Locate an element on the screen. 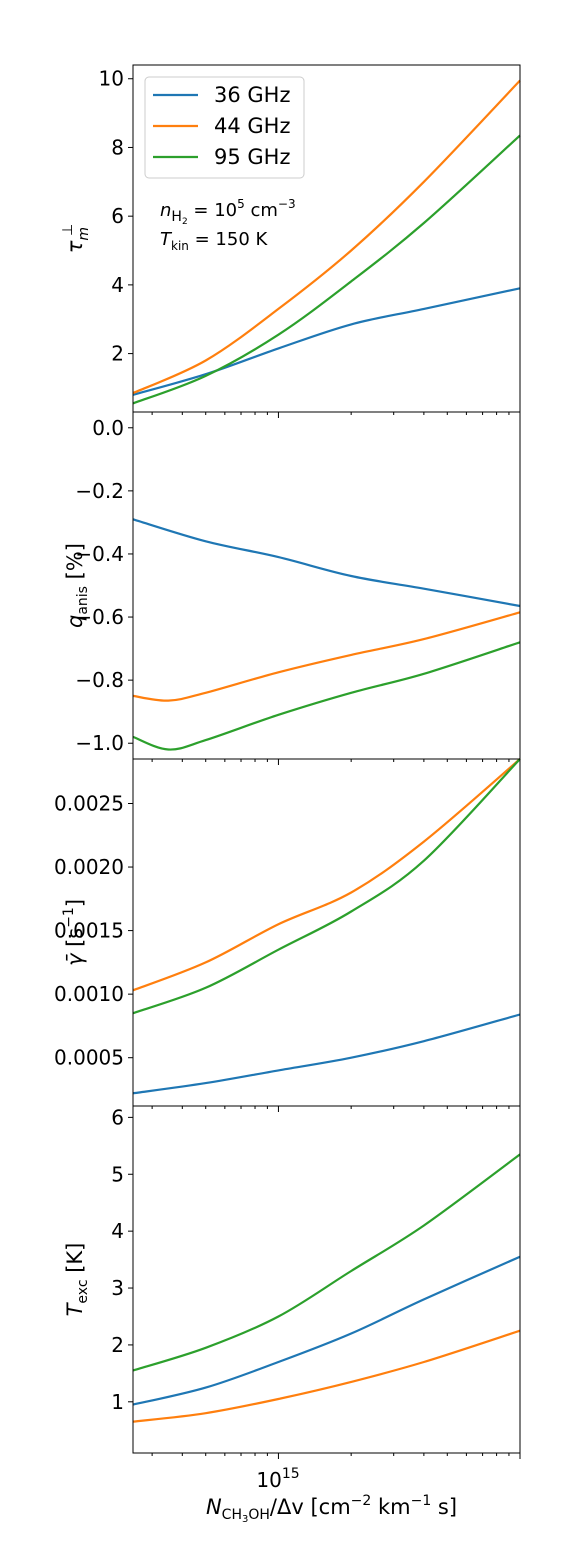 The width and height of the screenshot is (570, 1550). xlabel-subsub: 3 is located at coordinates (245, 1519).